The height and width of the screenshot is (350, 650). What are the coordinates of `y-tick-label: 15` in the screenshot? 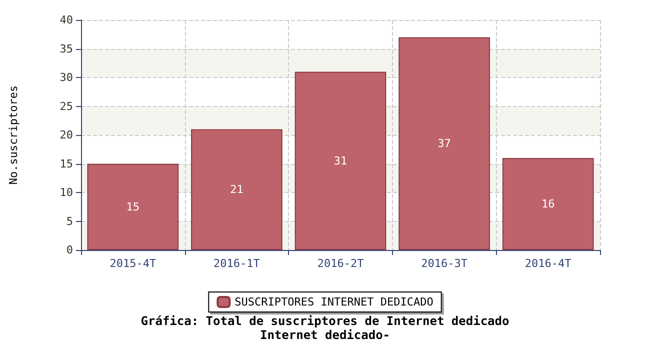 It's located at (66, 163).